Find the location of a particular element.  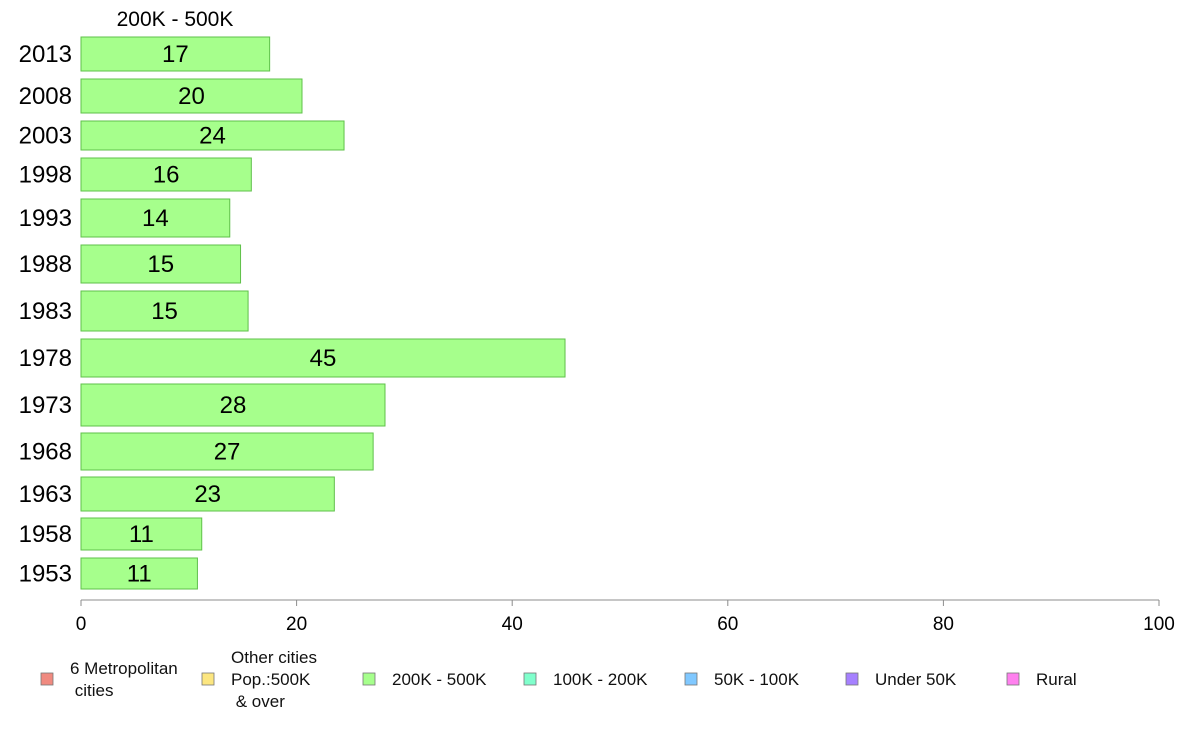

year-label-1983: 1983 is located at coordinates (45, 311).